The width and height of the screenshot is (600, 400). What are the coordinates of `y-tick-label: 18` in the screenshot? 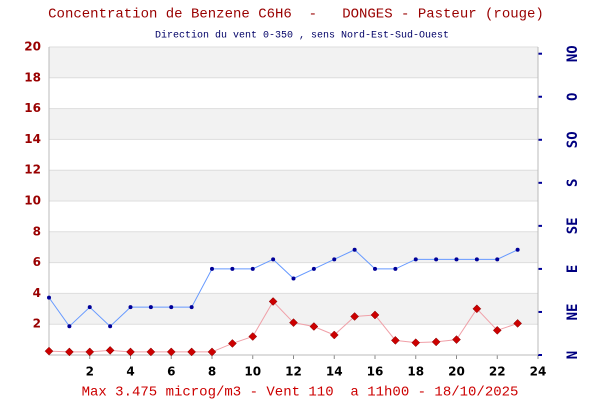 It's located at (32, 77).